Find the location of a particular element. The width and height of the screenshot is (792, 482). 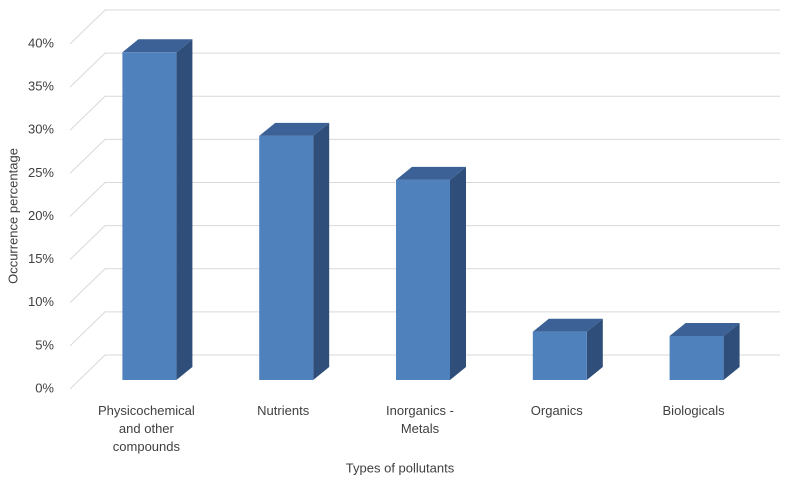

x-tick-label: Nutrients is located at coordinates (283, 410).